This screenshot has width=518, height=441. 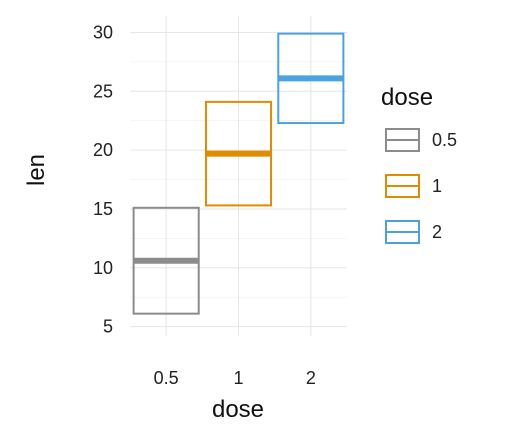 What do you see at coordinates (419, 164) in the screenshot?
I see `legend: dose 0.5 1 2` at bounding box center [419, 164].